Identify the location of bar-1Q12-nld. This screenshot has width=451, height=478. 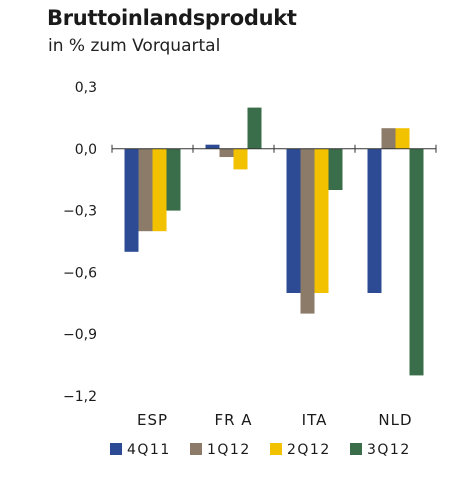
(388, 138).